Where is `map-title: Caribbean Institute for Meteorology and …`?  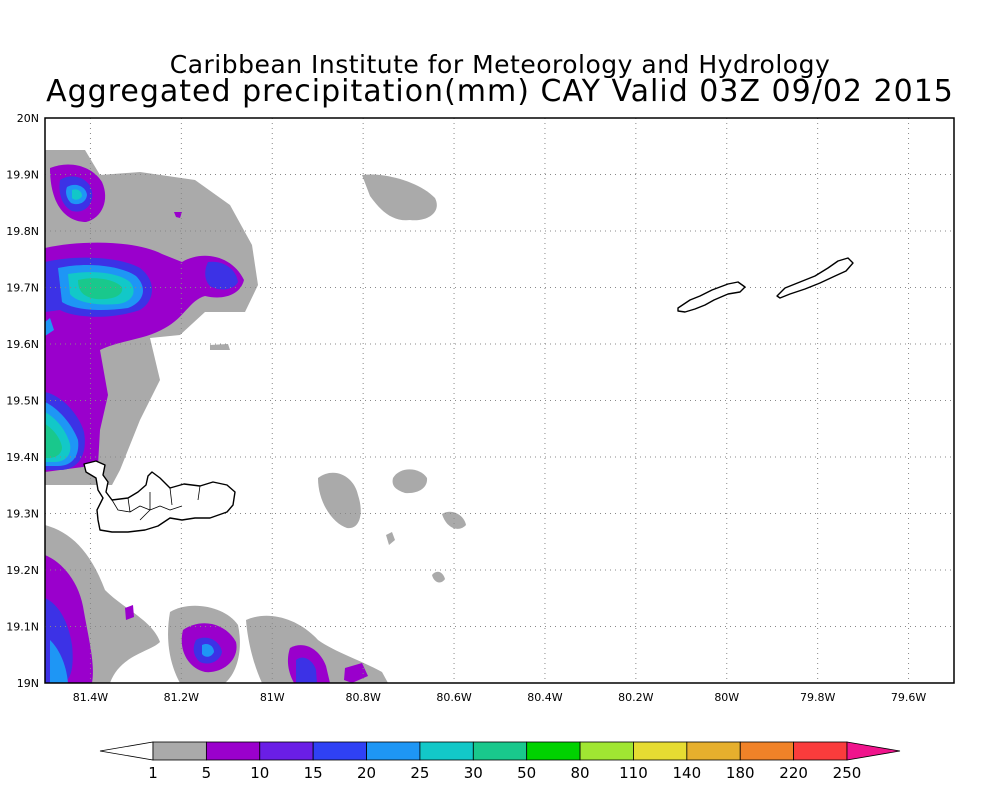
map-title: Caribbean Institute for Meteorology and … is located at coordinates (500, 64).